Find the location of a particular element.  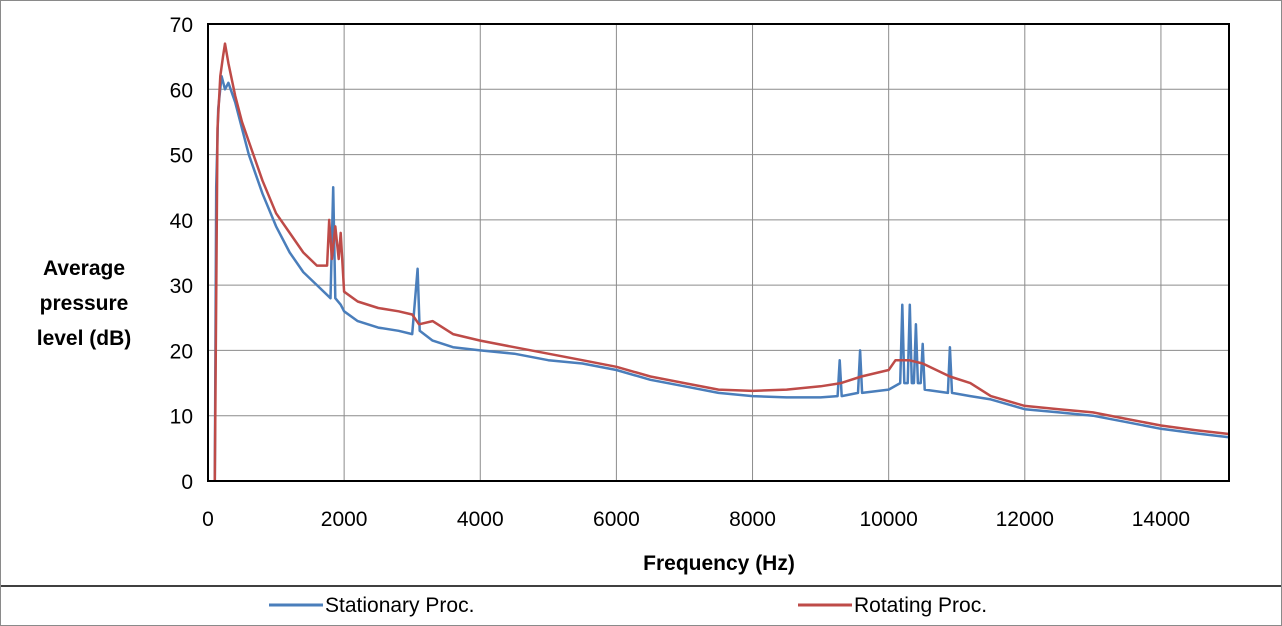

x-tick-label: 8000 is located at coordinates (752, 519).